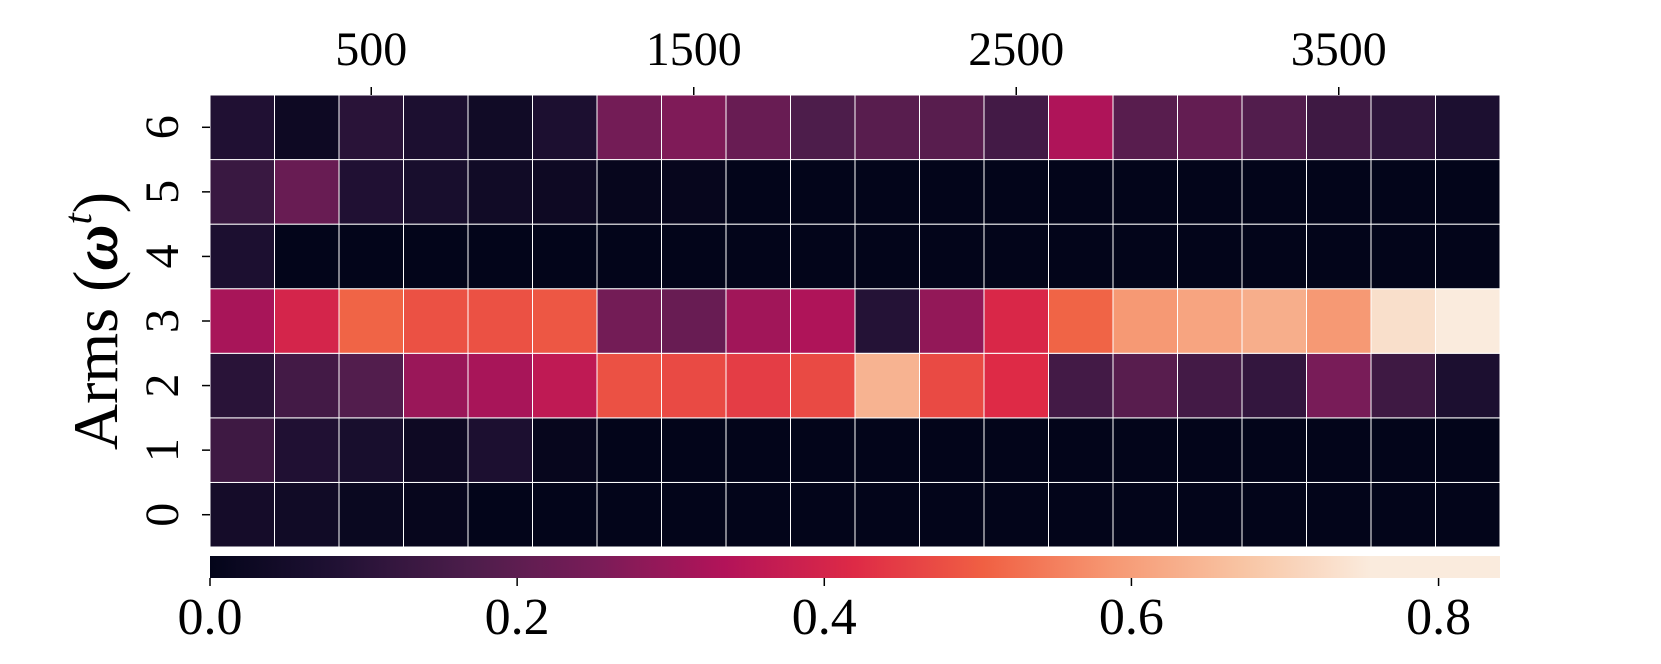  What do you see at coordinates (629, 450) in the screenshot?
I see `heatmap-cell-r1-c6` at bounding box center [629, 450].